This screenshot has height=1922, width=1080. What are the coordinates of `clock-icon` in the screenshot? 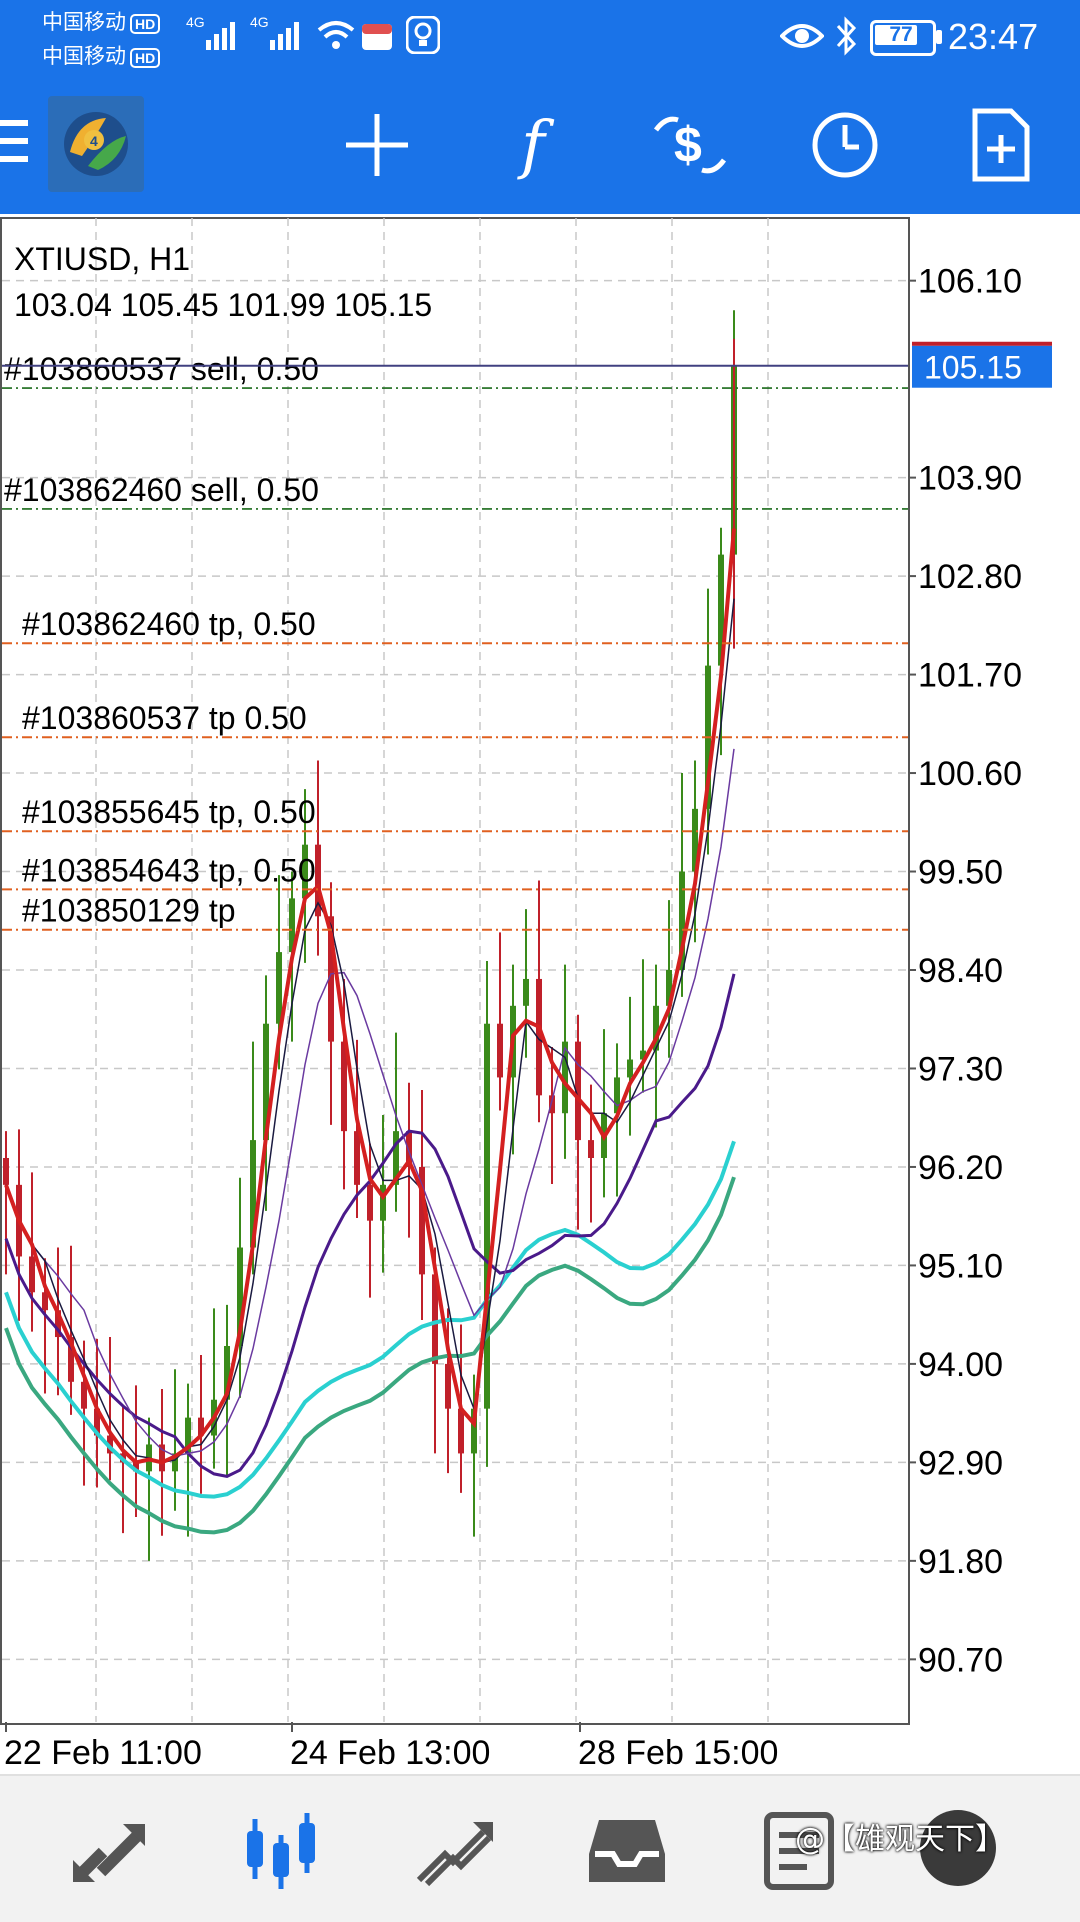 It's located at (845, 145).